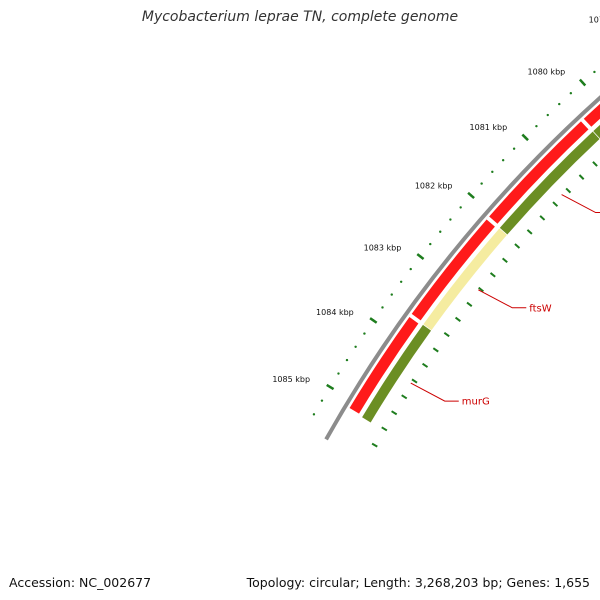 This screenshot has width=600, height=600. What do you see at coordinates (453, 270) in the screenshot?
I see `cds-feature-ftsW` at bounding box center [453, 270].